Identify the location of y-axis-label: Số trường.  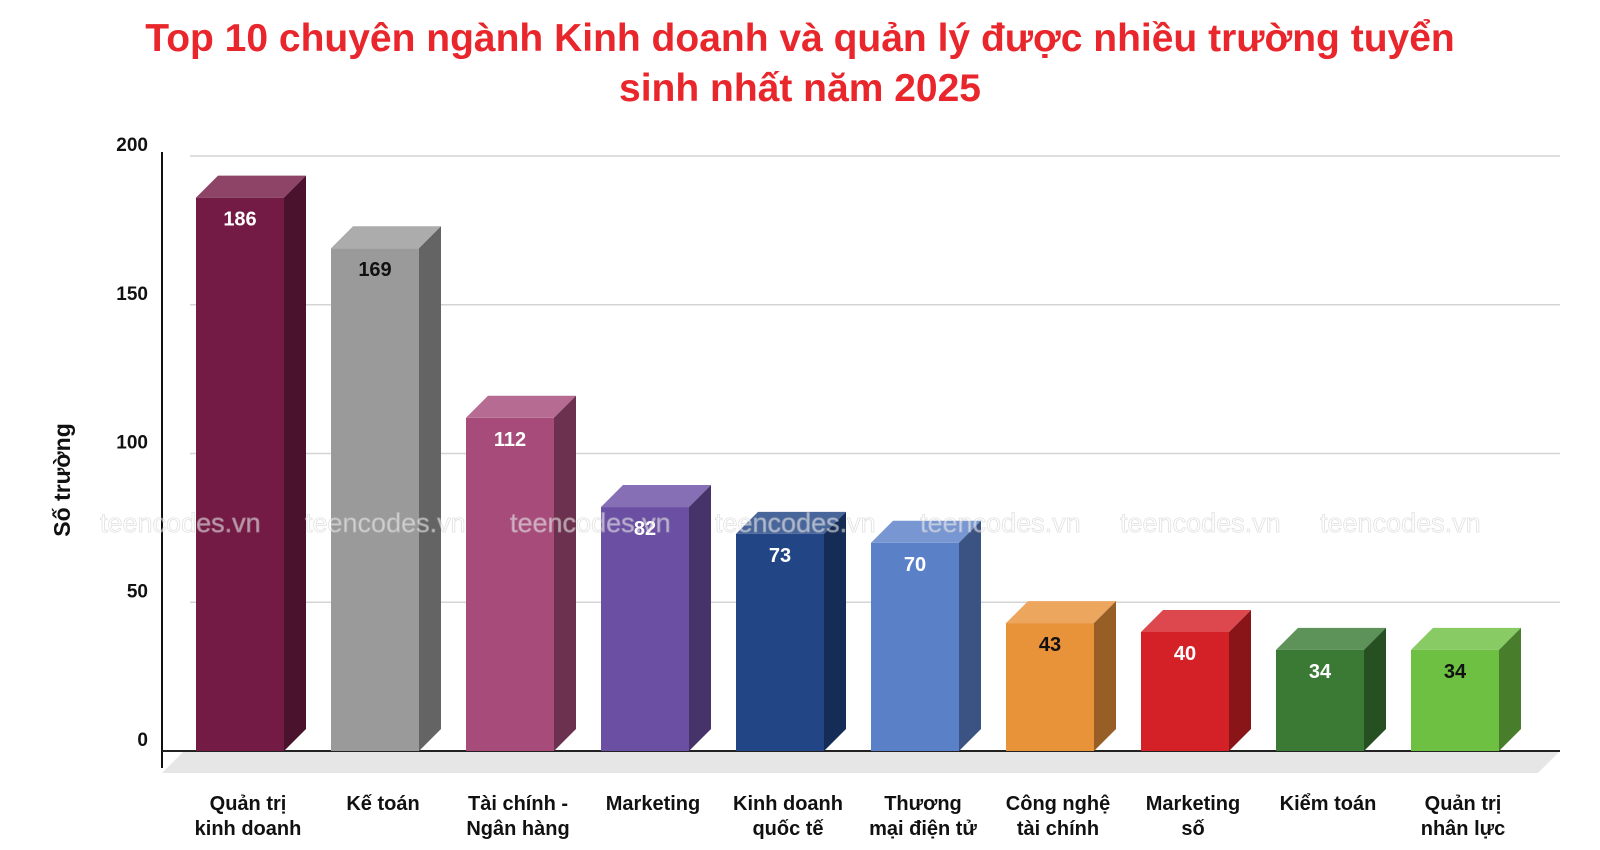
(62, 480).